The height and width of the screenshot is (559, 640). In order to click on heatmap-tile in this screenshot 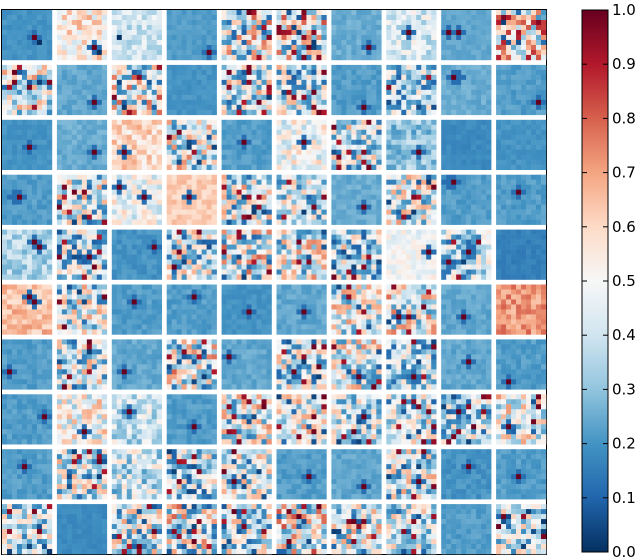, I will do `click(411, 144)`.